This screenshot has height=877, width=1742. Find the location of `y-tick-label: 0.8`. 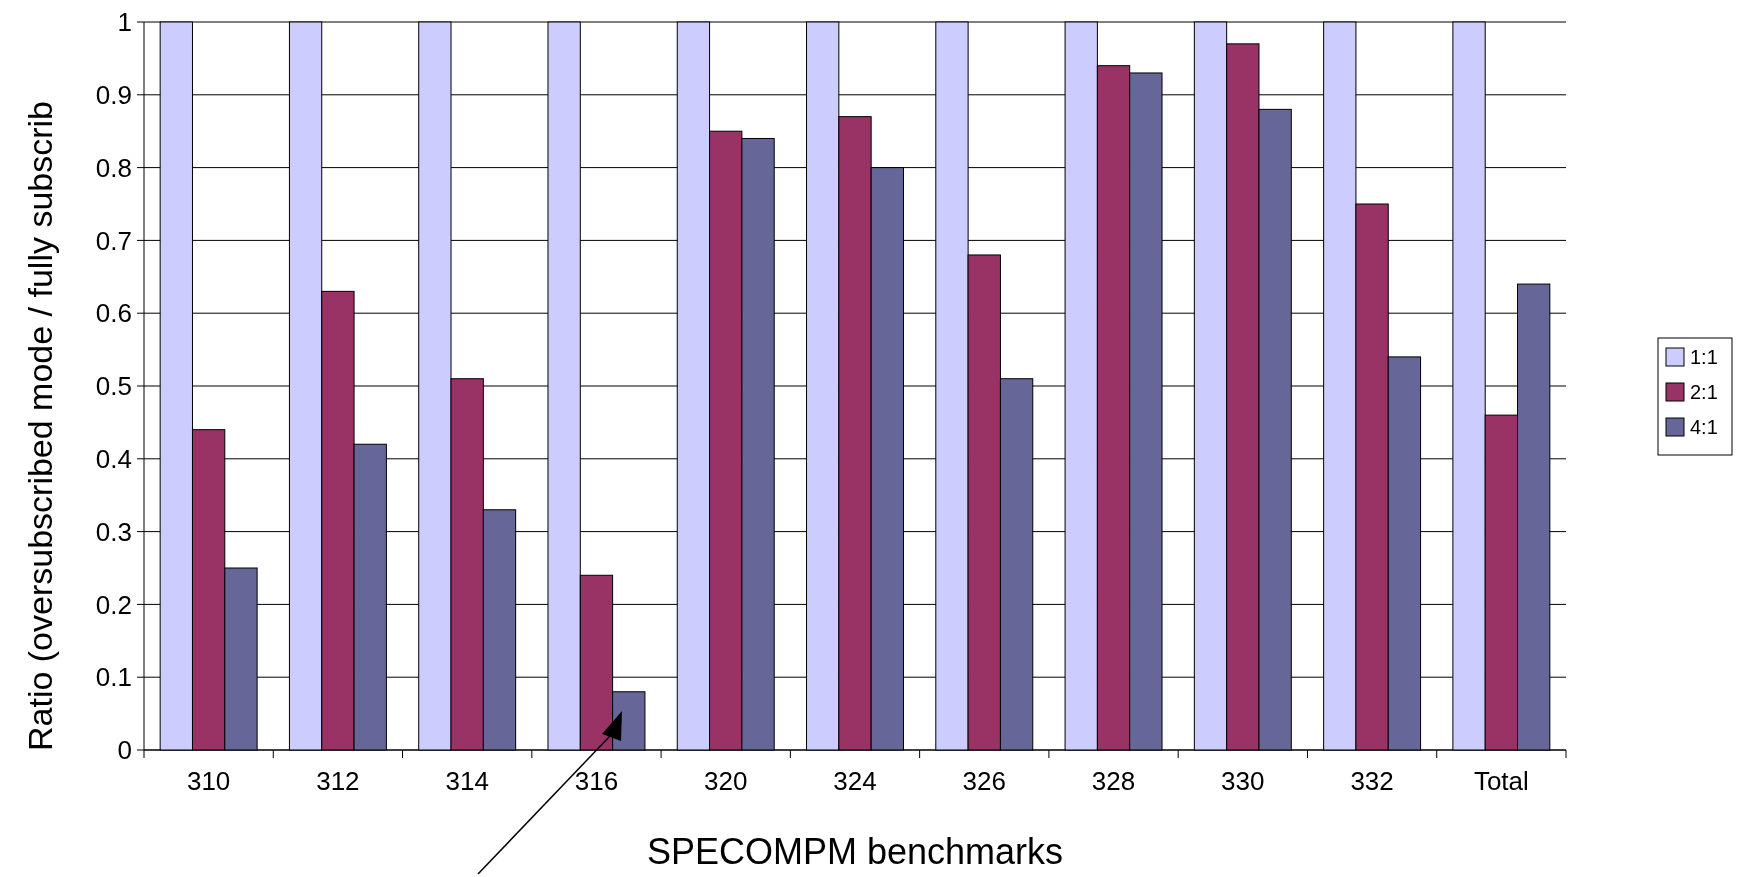

y-tick-label: 0.8 is located at coordinates (113, 167).